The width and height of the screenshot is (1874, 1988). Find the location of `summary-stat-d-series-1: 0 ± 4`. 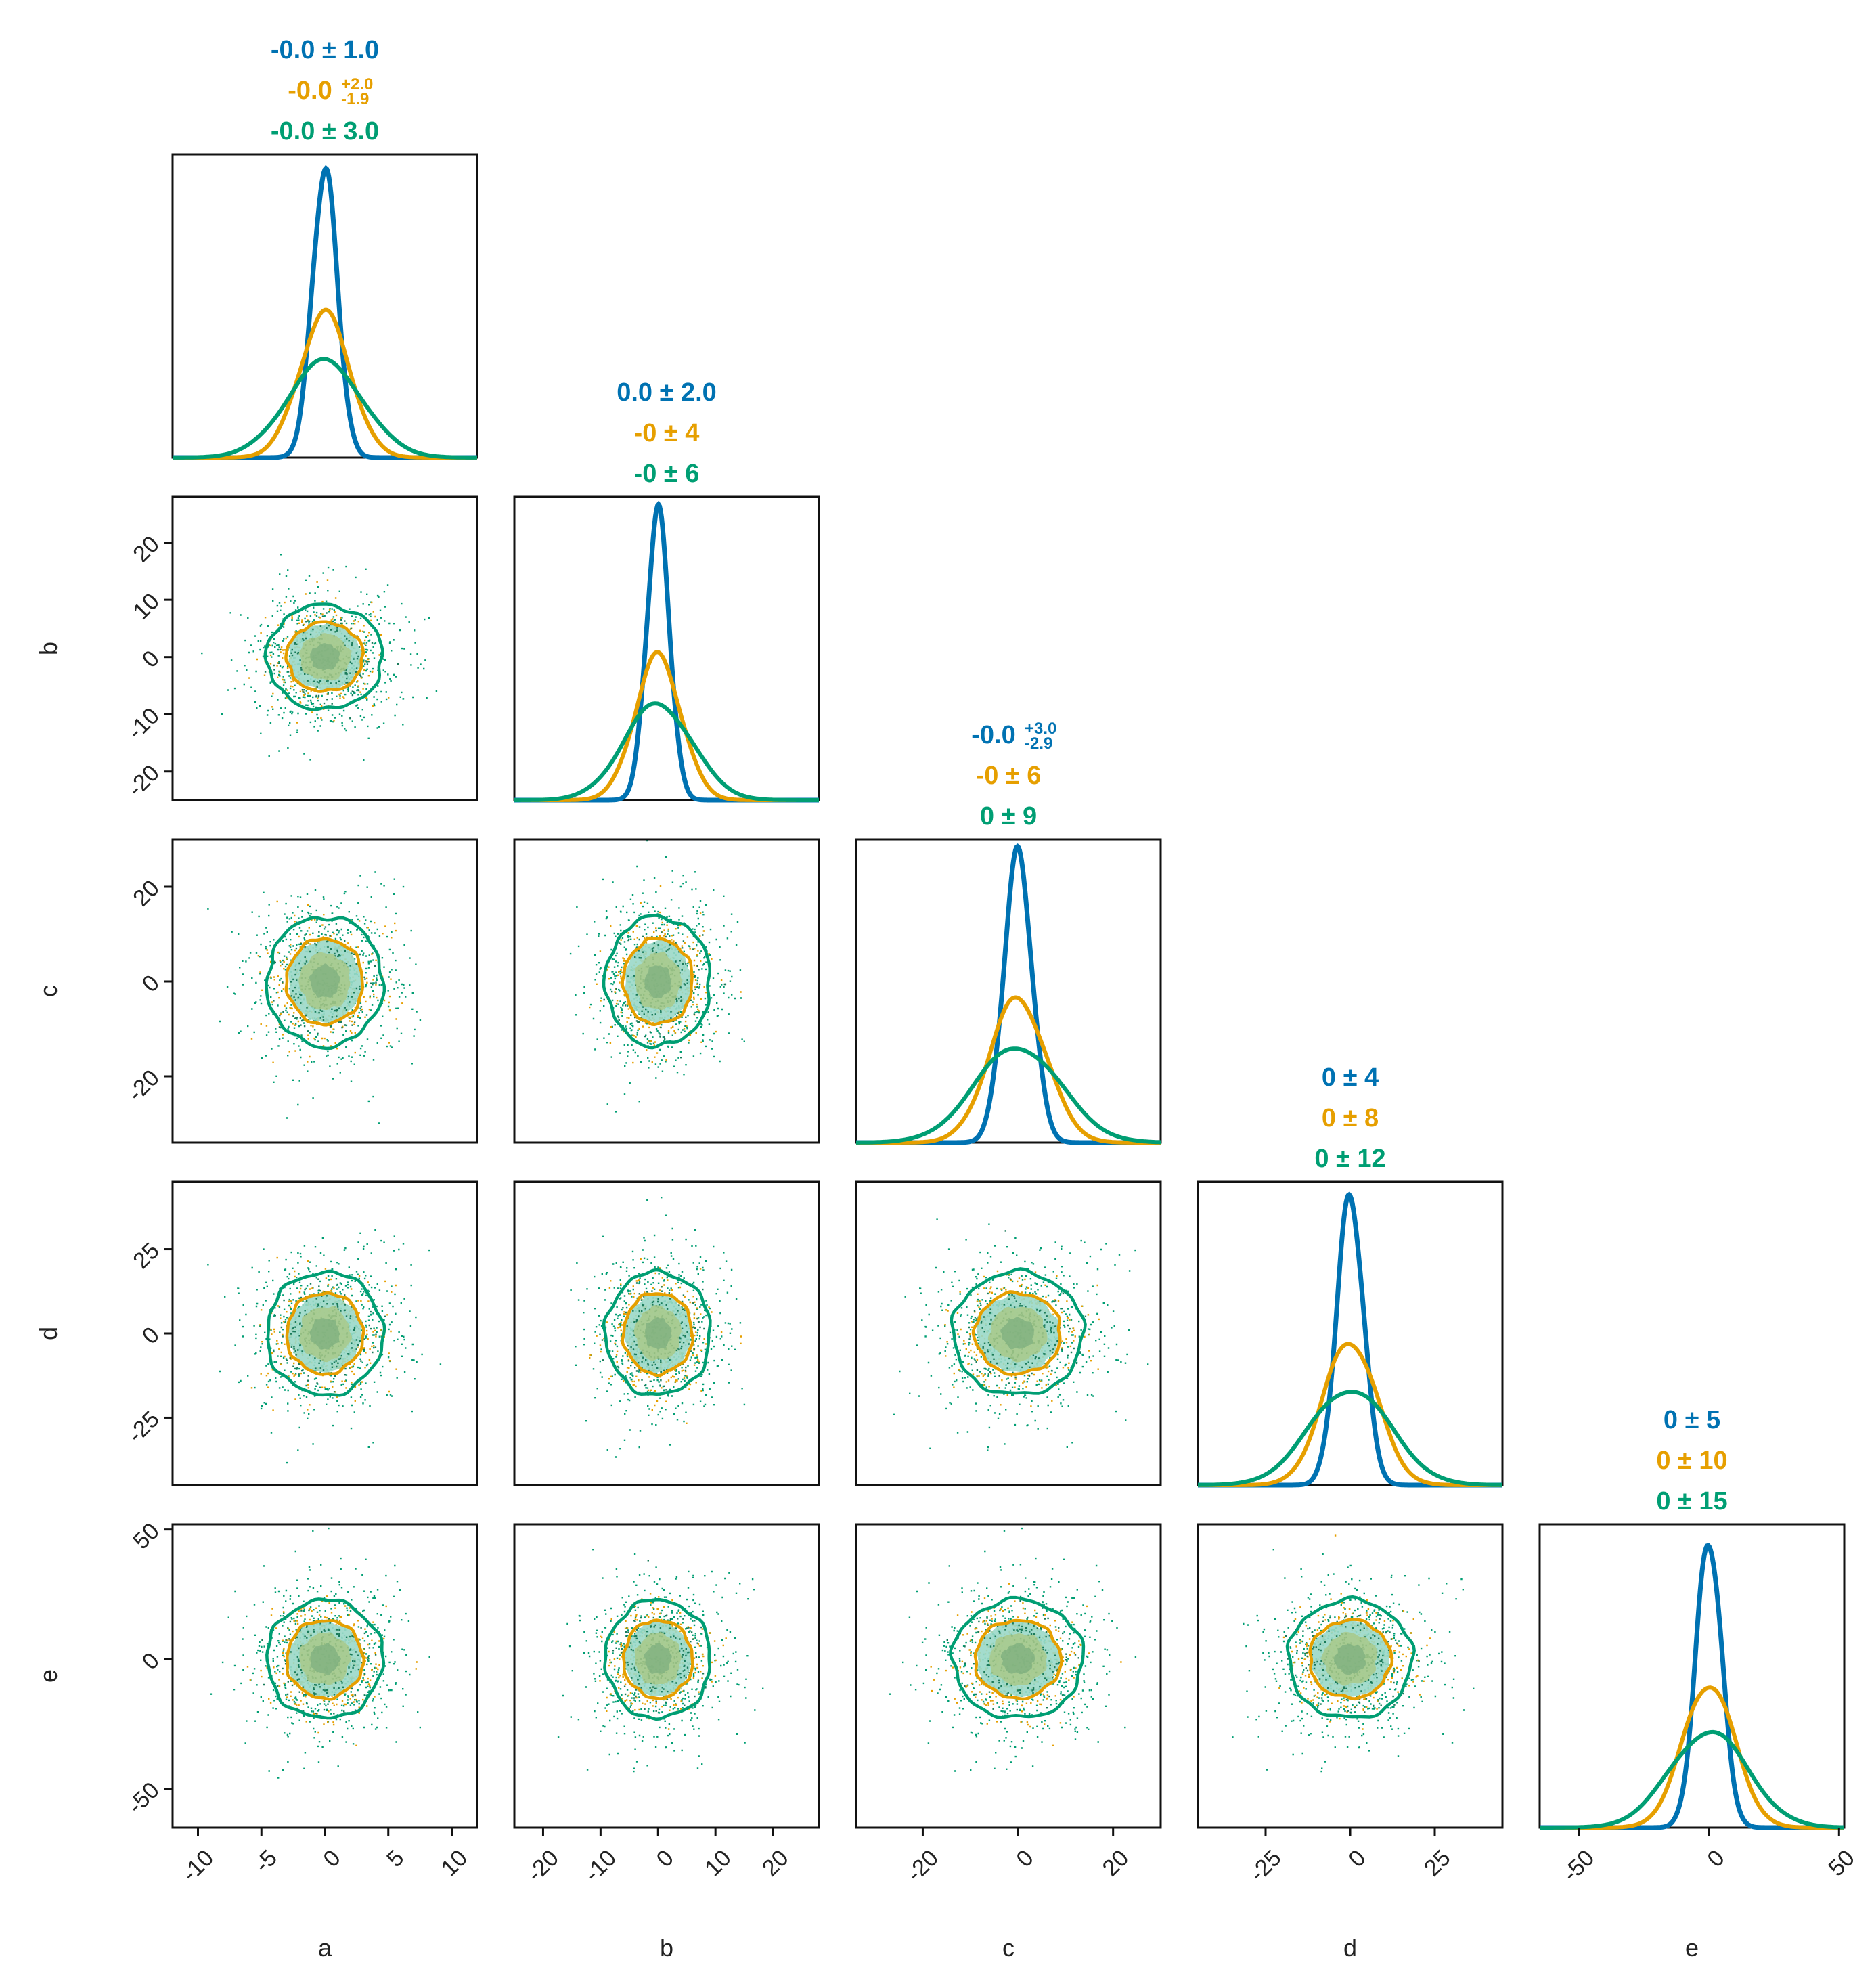

summary-stat-d-series-1: 0 ± 4 is located at coordinates (1350, 1077).